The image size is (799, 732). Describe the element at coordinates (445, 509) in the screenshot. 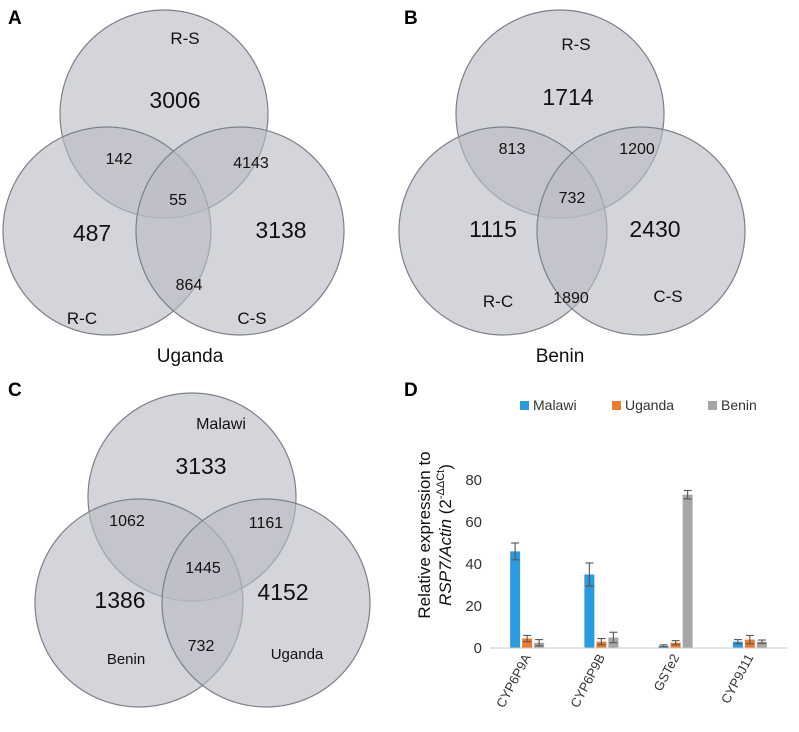

I see `y-axis-title-open: (2` at that location.